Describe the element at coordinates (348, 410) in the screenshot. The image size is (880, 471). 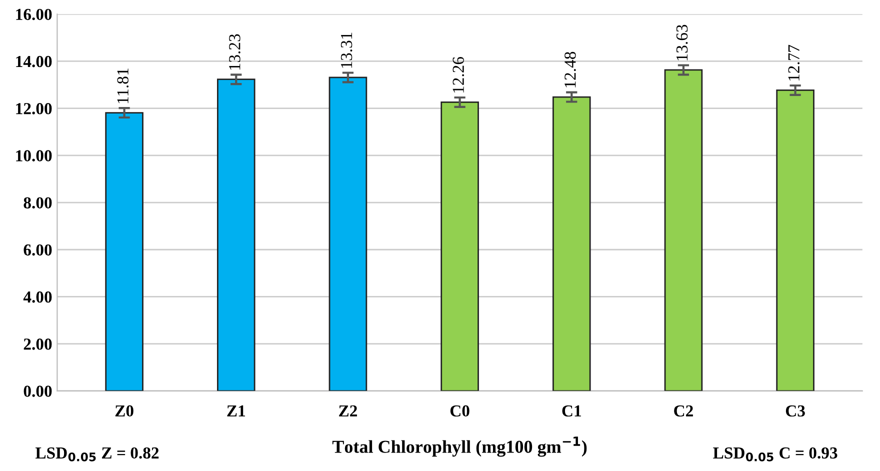
I see `x-tick-label: Z2` at that location.